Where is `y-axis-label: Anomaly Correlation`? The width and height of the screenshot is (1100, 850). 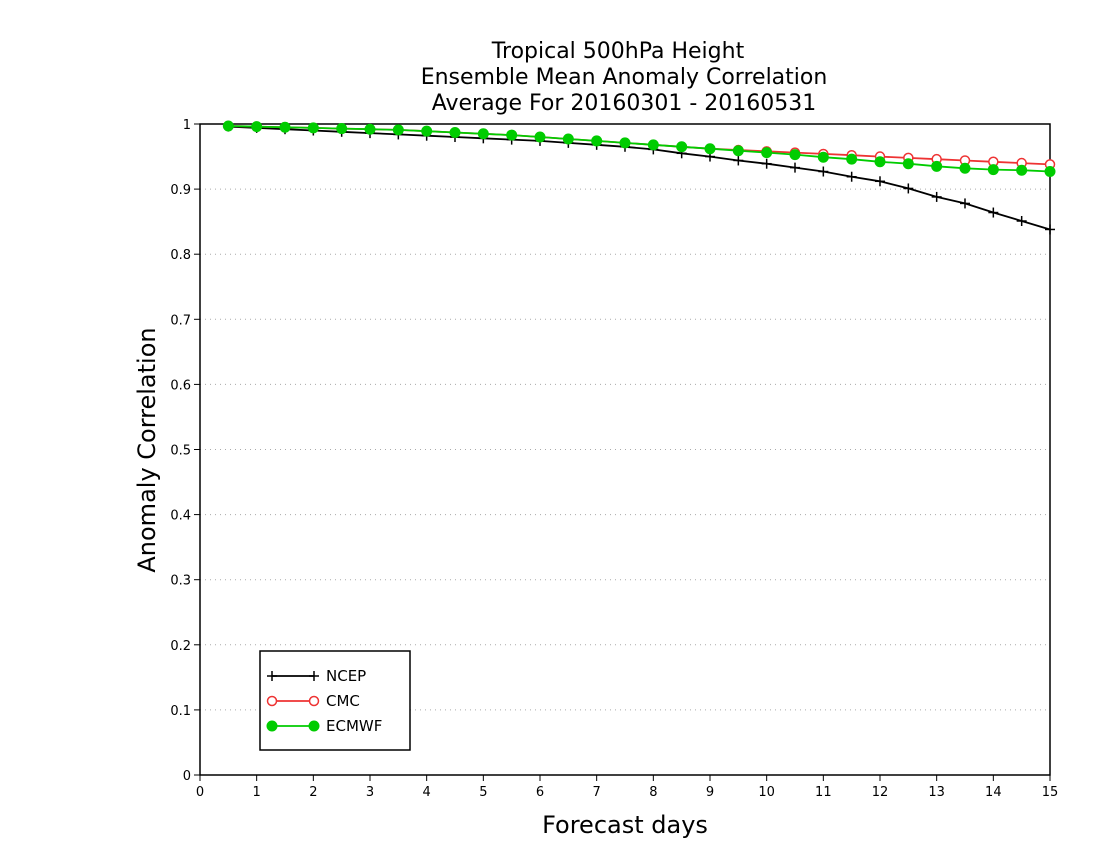 y-axis-label: Anomaly Correlation is located at coordinates (147, 449).